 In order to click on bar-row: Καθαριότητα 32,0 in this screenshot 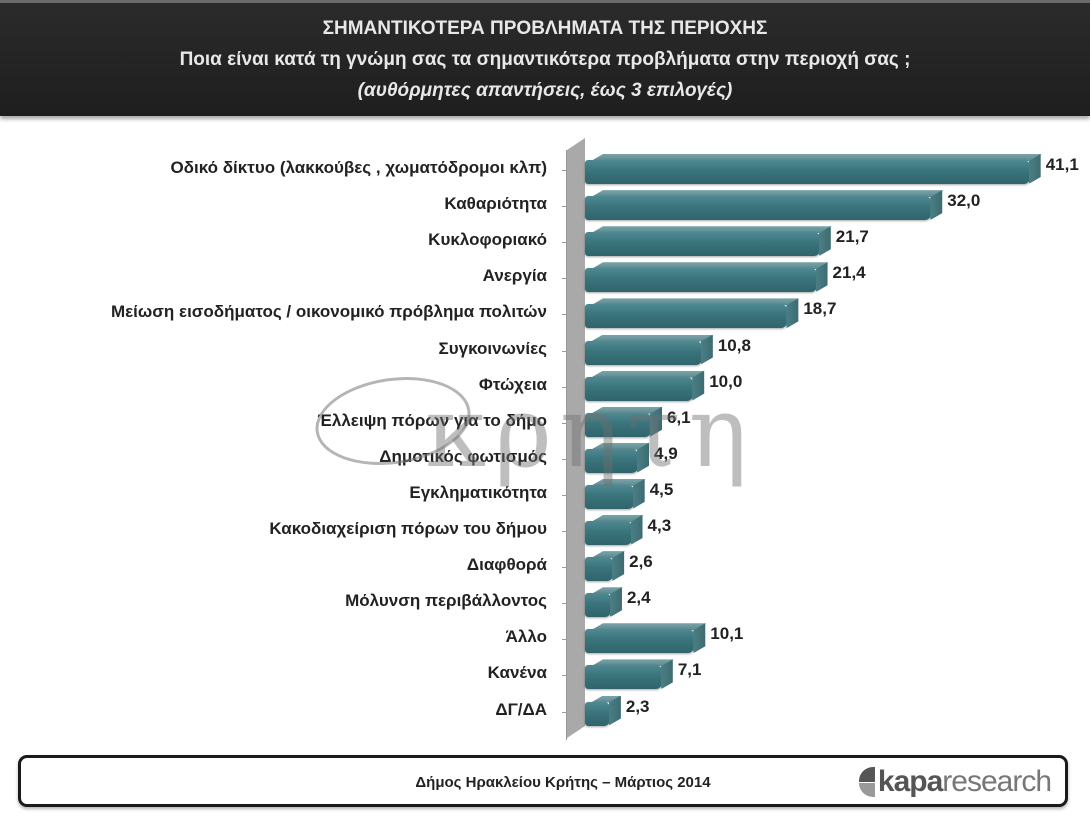, I will do `click(545, 206)`.